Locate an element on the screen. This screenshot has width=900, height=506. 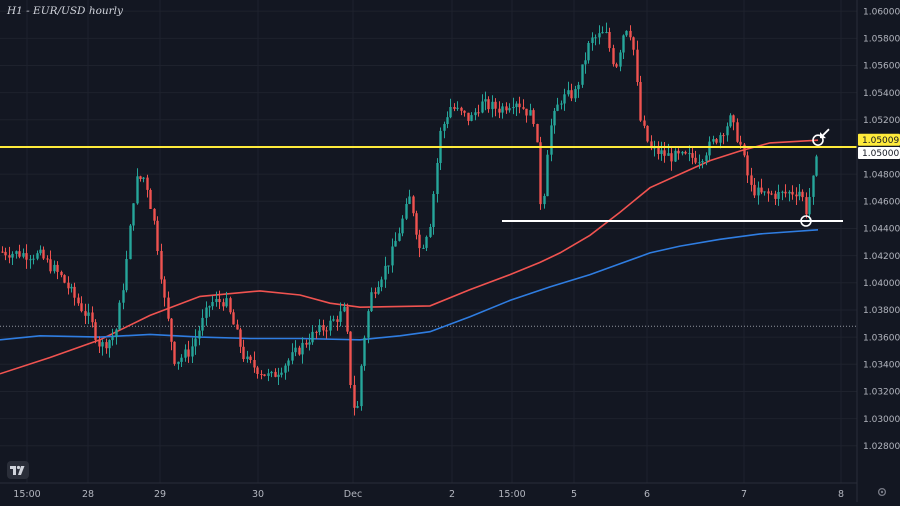
price-tick-label: 1.04800 is located at coordinates (881, 175).